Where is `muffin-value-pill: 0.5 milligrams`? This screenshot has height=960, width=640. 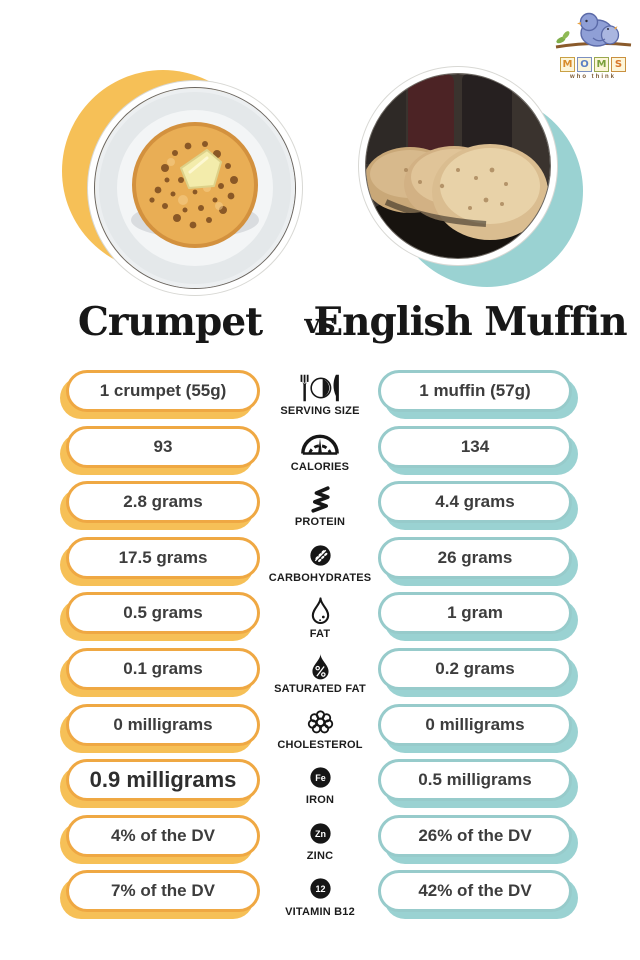 muffin-value-pill: 0.5 milligrams is located at coordinates (475, 780).